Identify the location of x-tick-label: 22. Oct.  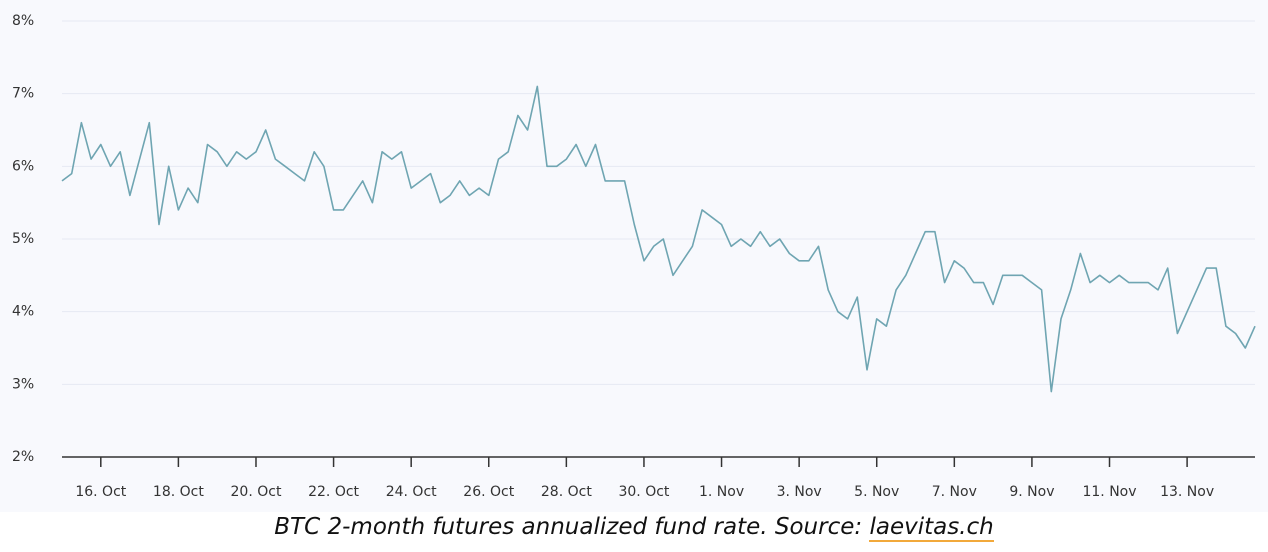
(333, 492).